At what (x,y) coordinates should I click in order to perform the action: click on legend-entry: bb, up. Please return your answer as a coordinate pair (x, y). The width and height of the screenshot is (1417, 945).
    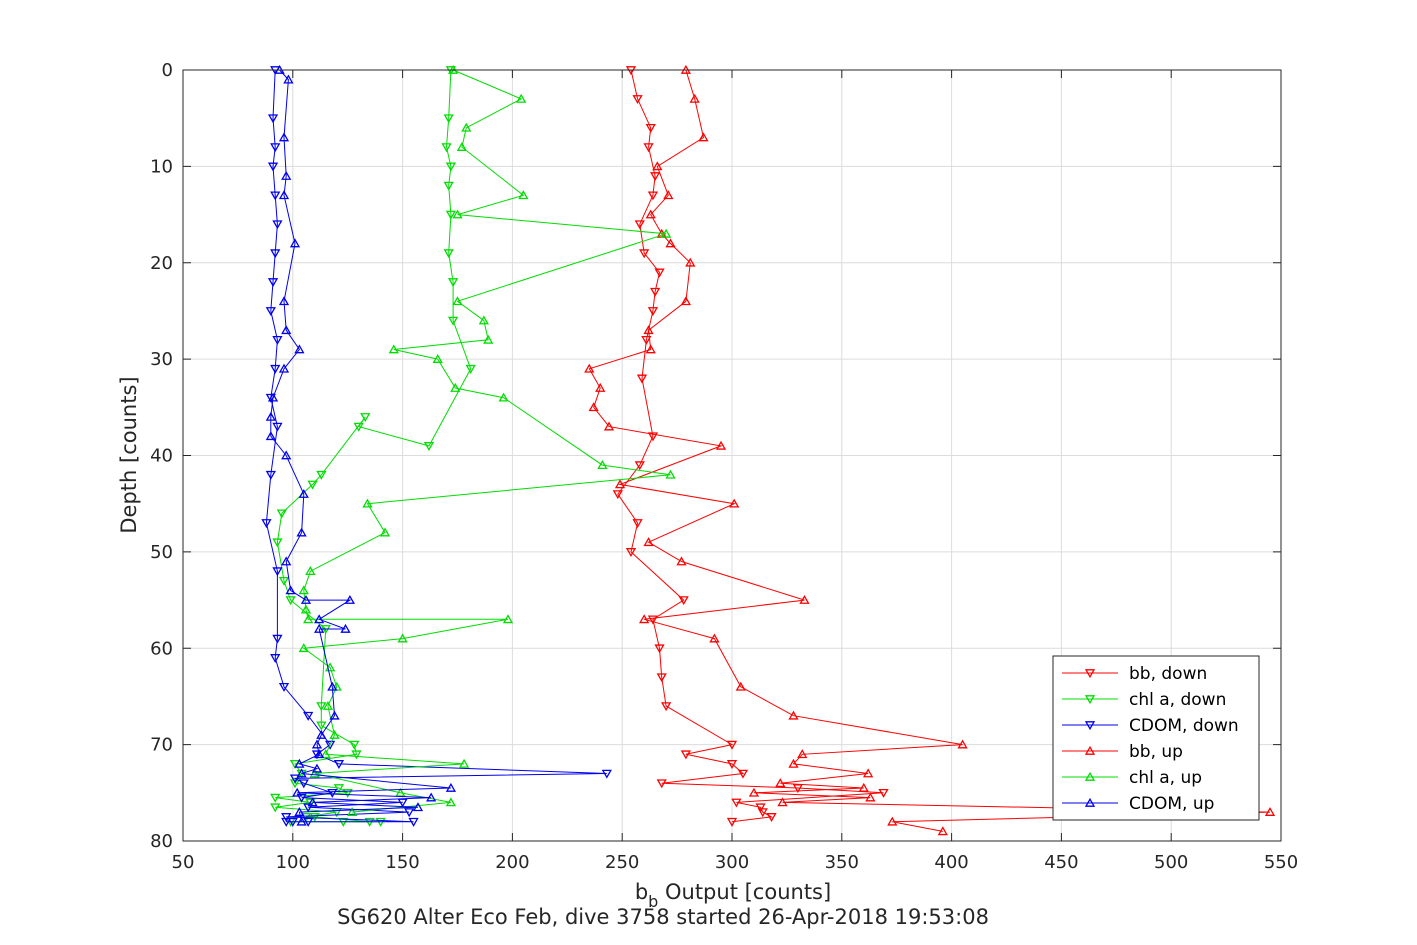
    Looking at the image, I should click on (1122, 752).